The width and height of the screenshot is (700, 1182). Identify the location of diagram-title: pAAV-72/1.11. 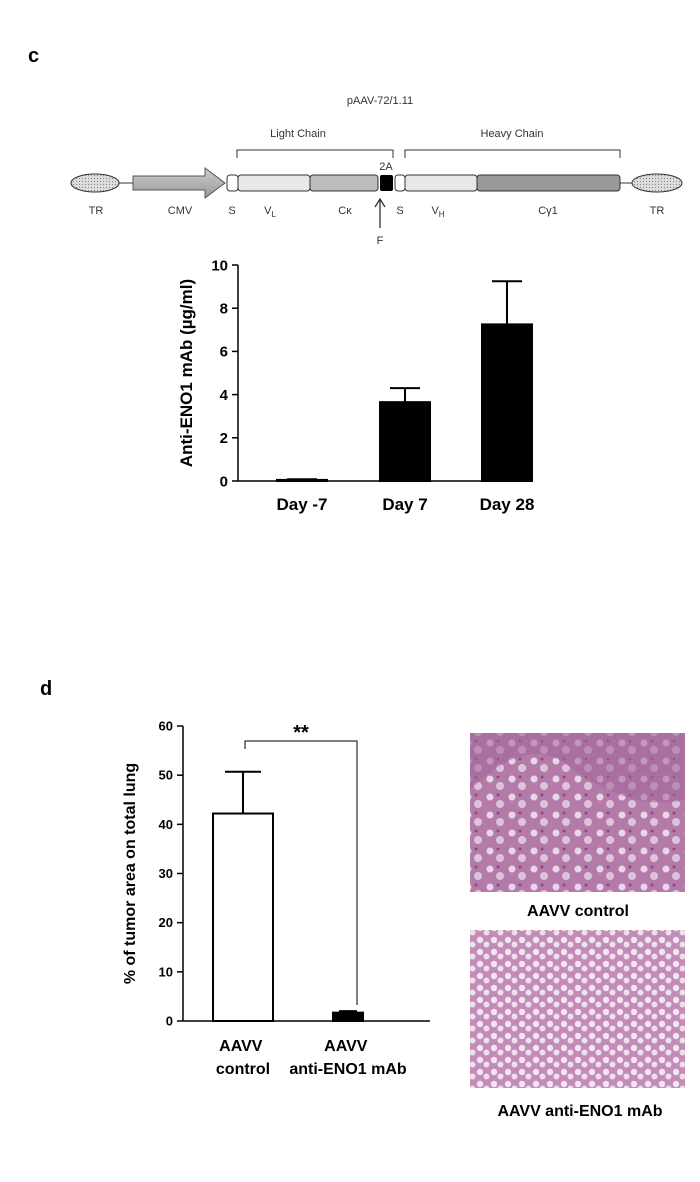
(380, 101).